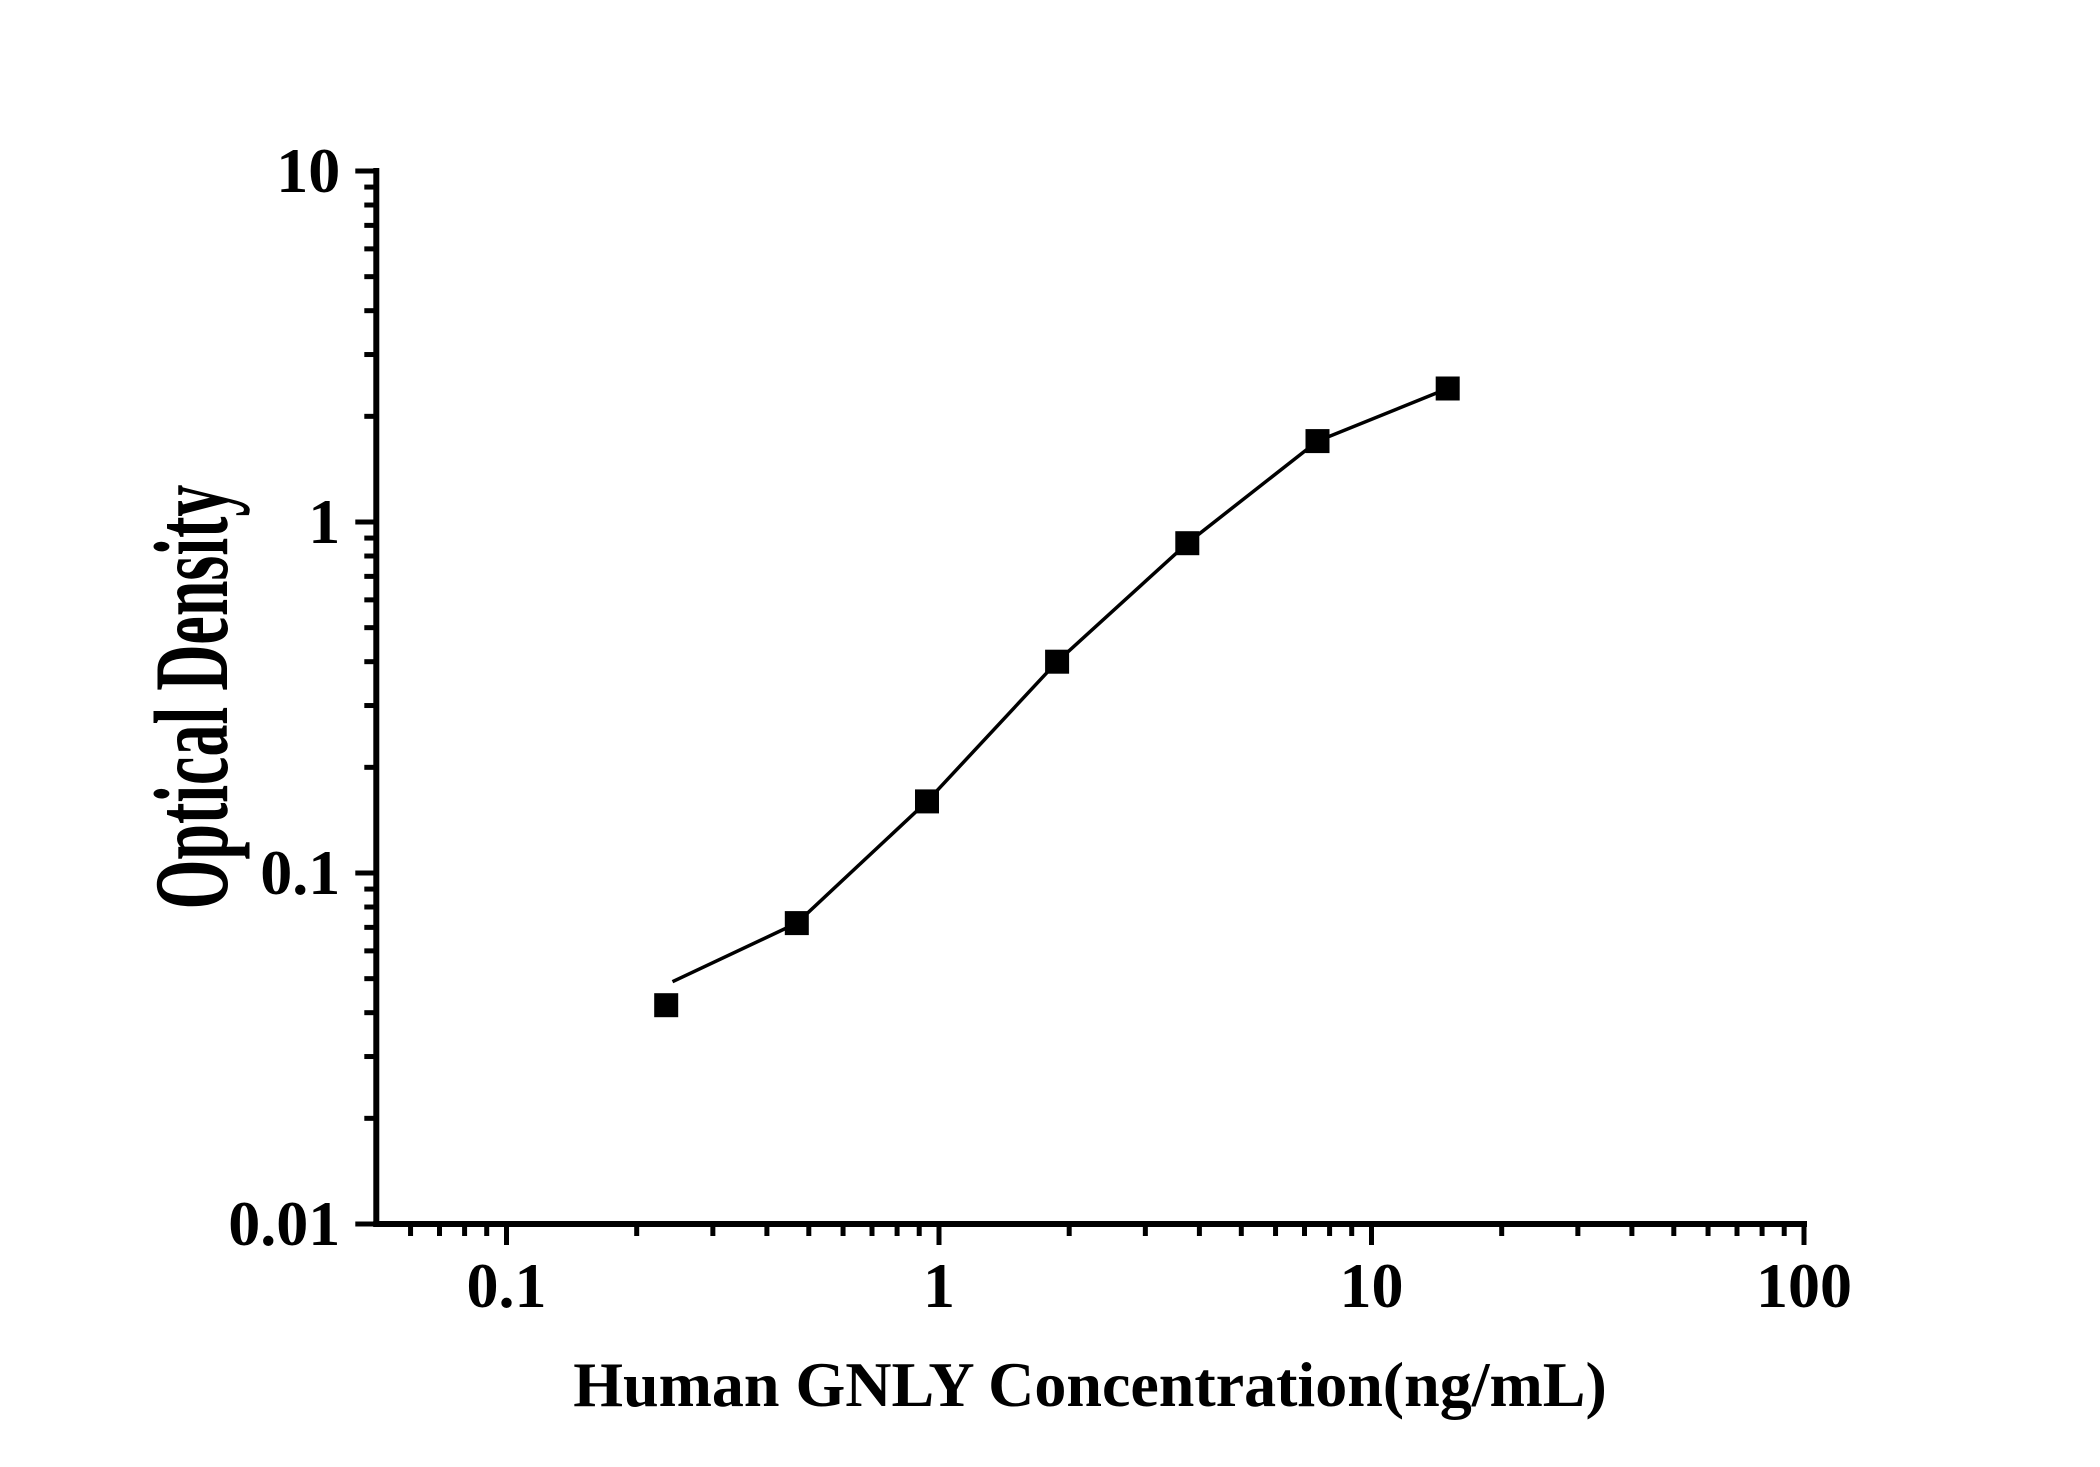 The width and height of the screenshot is (2100, 1467). Describe the element at coordinates (191, 697) in the screenshot. I see `y-axis-title: Optical Density` at that location.